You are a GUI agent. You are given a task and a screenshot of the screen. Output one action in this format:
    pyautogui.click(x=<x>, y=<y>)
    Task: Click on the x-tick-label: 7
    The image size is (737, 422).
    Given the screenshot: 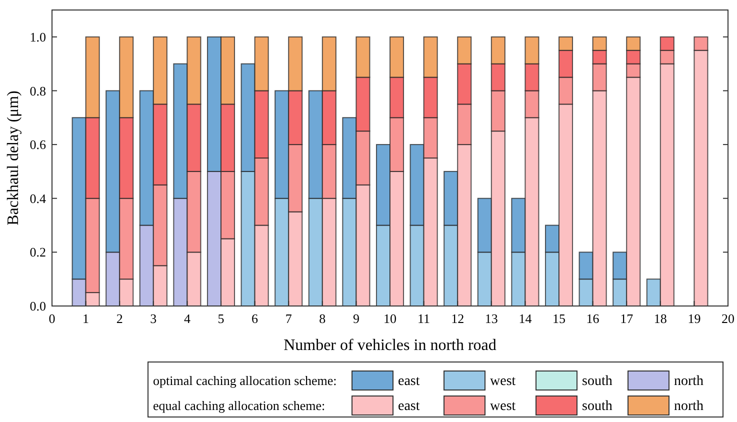 What is the action you would take?
    pyautogui.click(x=288, y=318)
    